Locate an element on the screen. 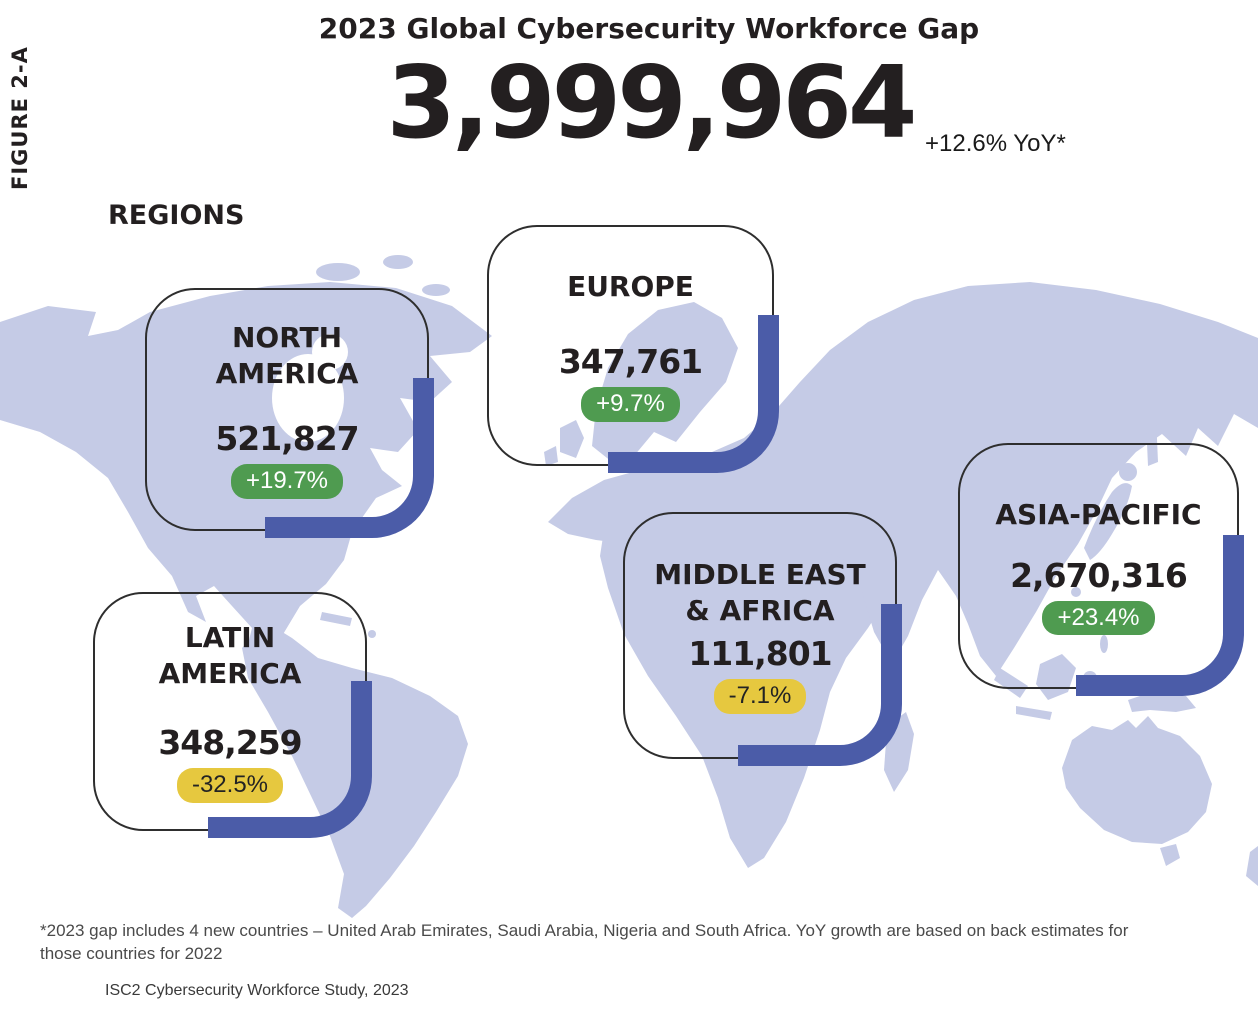 This screenshot has width=1258, height=1010. figure-label: FIGURE 2-A is located at coordinates (20, 118).